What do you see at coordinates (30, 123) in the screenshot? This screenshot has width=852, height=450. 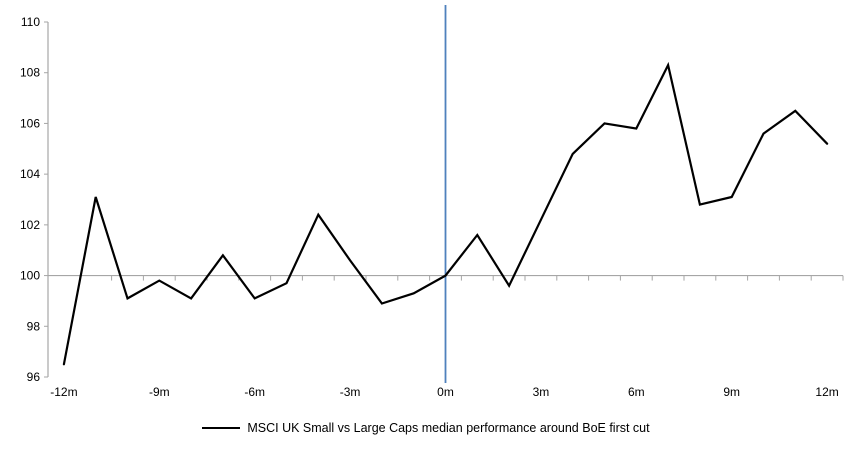 I see `y-tick-label: 106` at bounding box center [30, 123].